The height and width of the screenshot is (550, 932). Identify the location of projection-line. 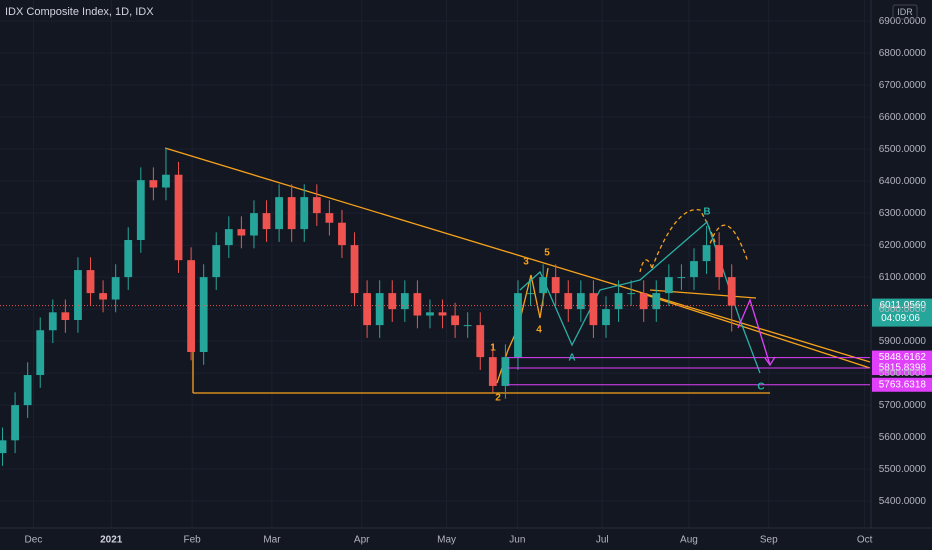
(754, 332).